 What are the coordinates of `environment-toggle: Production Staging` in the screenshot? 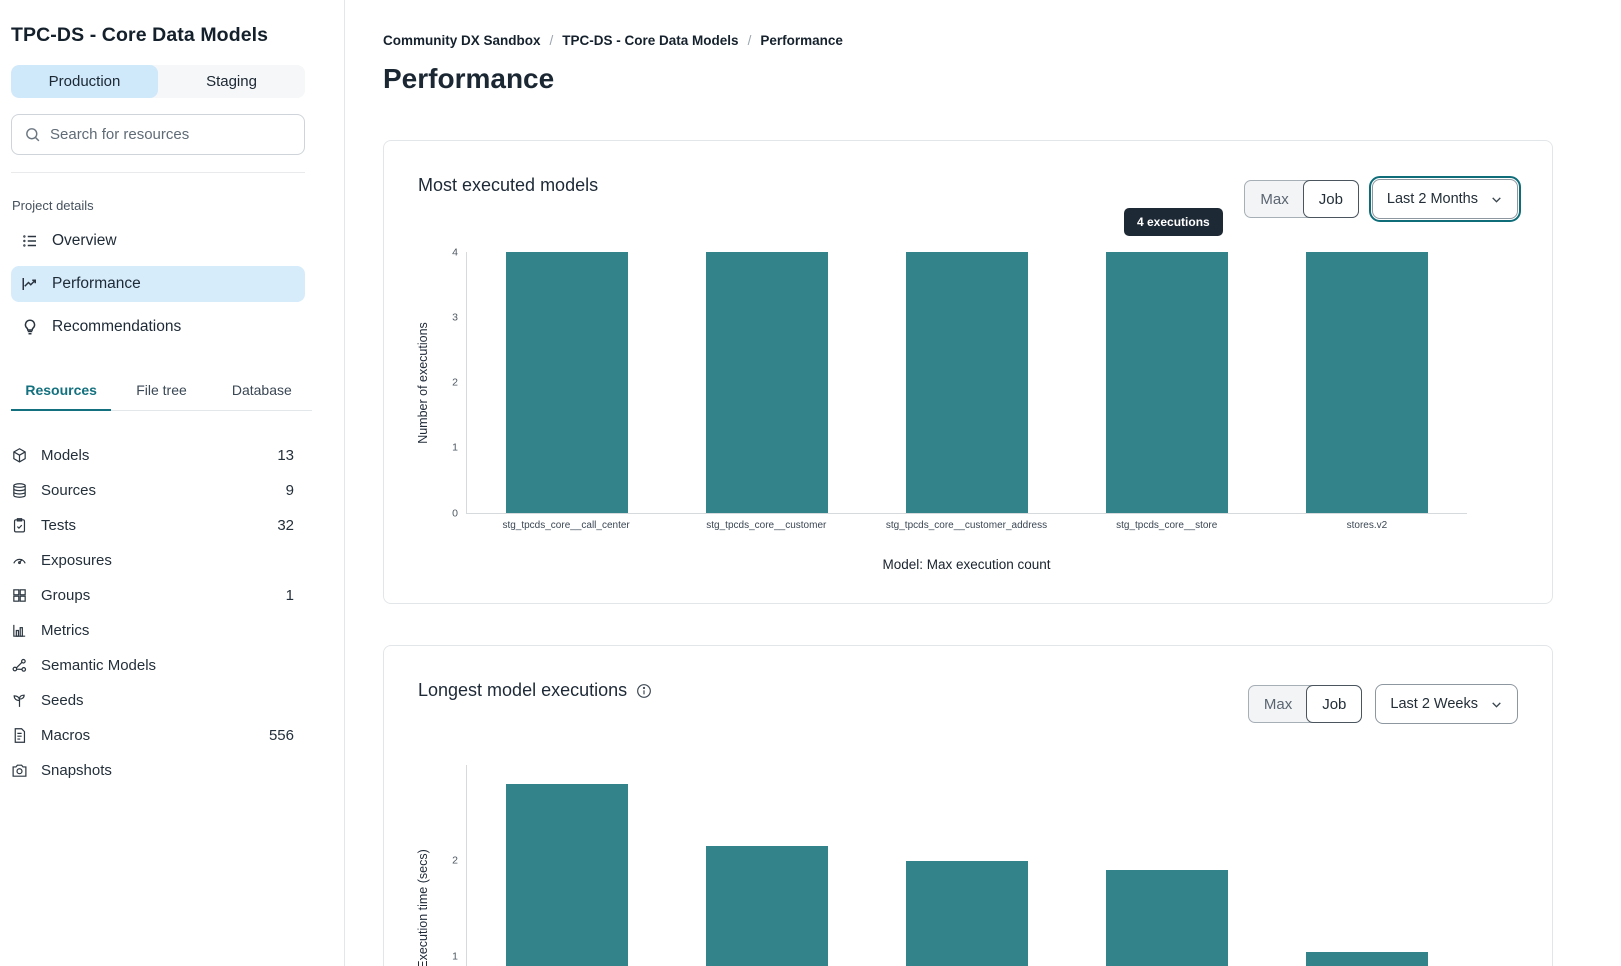 It's located at (158, 81).